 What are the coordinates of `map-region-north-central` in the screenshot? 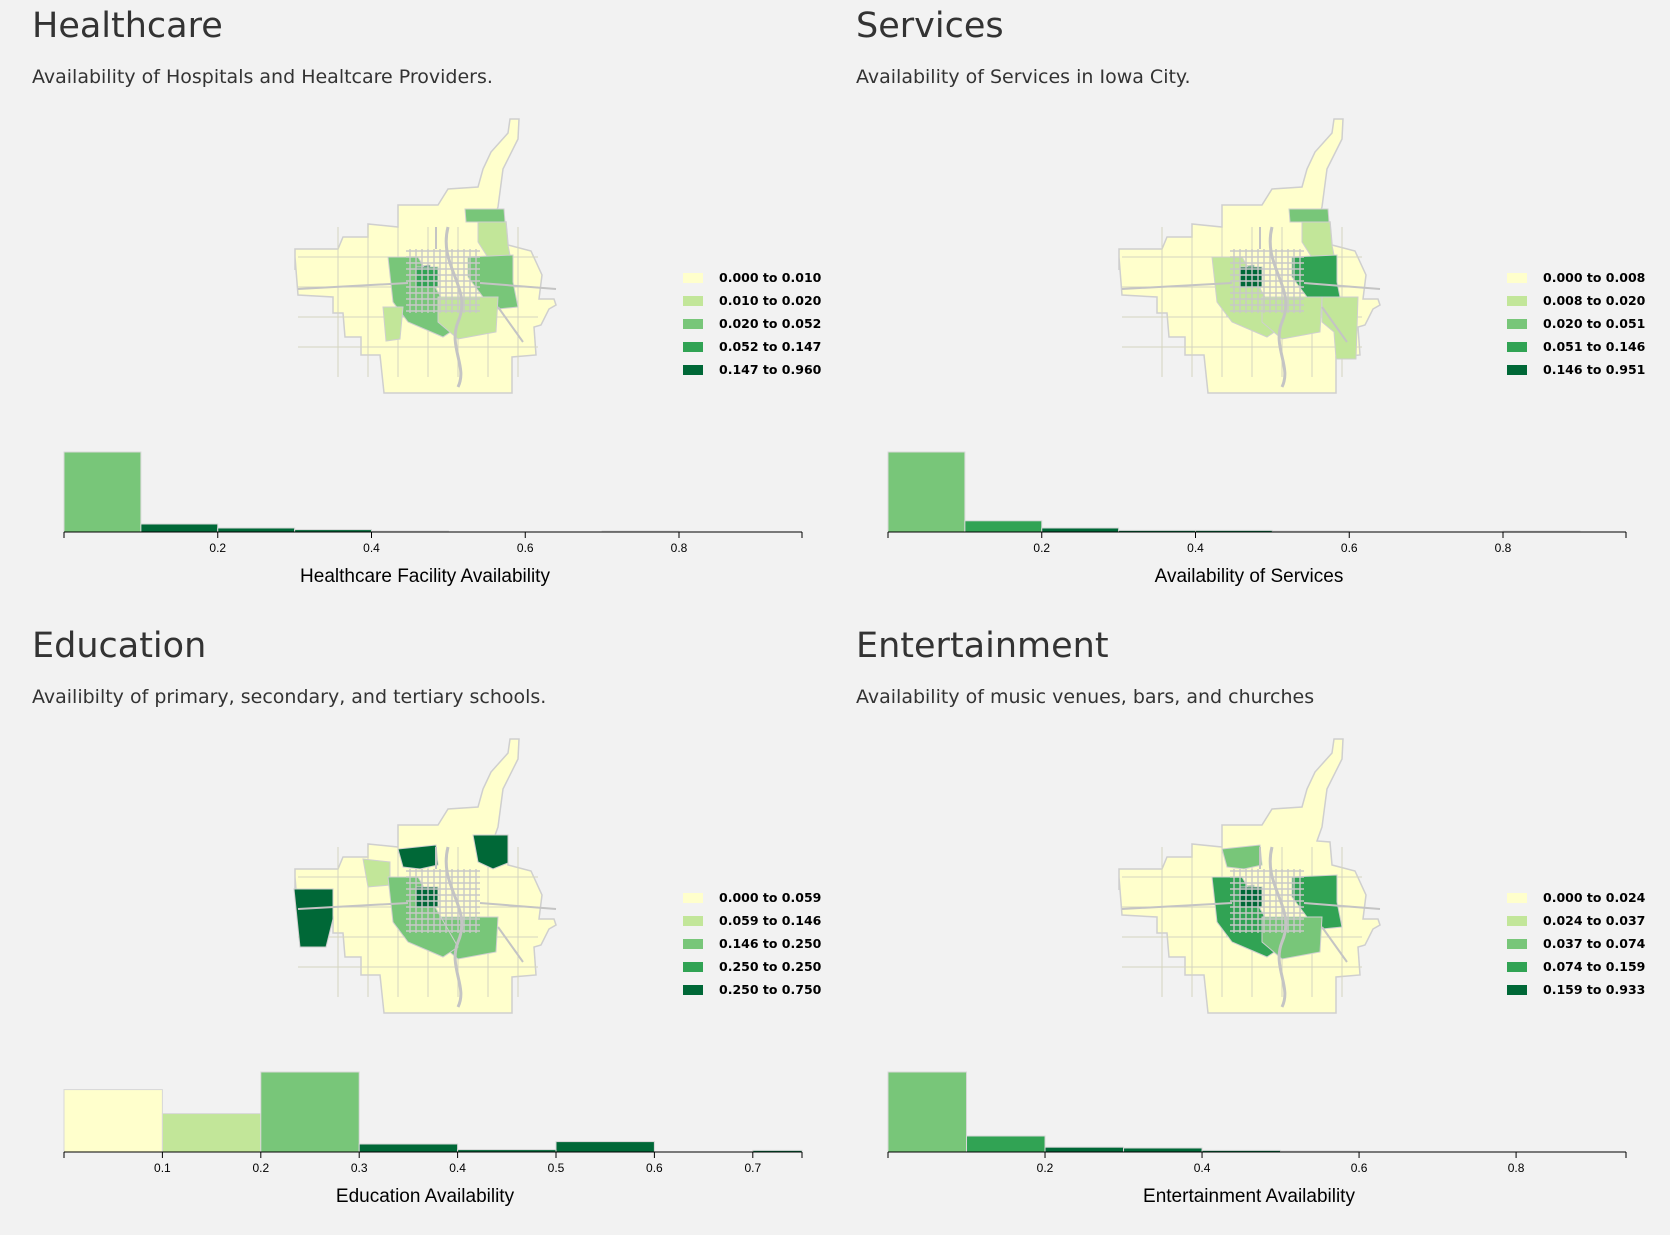 It's located at (1242, 857).